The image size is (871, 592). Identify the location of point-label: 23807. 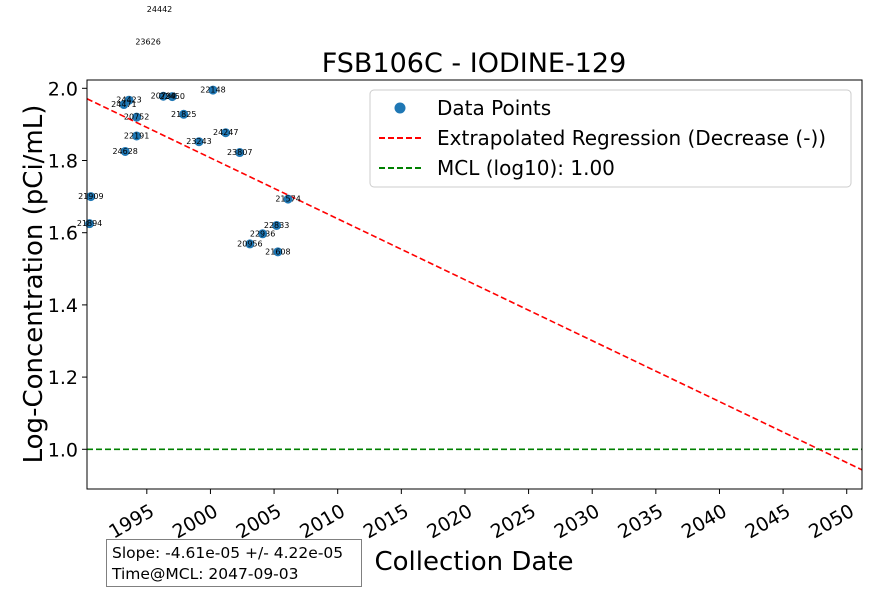
(239, 152).